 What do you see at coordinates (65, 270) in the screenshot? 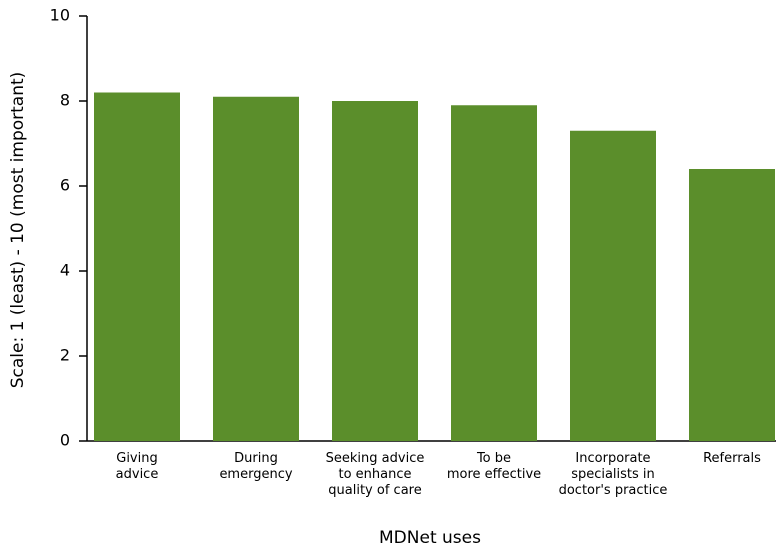
I see `y-tick-label: 4` at bounding box center [65, 270].